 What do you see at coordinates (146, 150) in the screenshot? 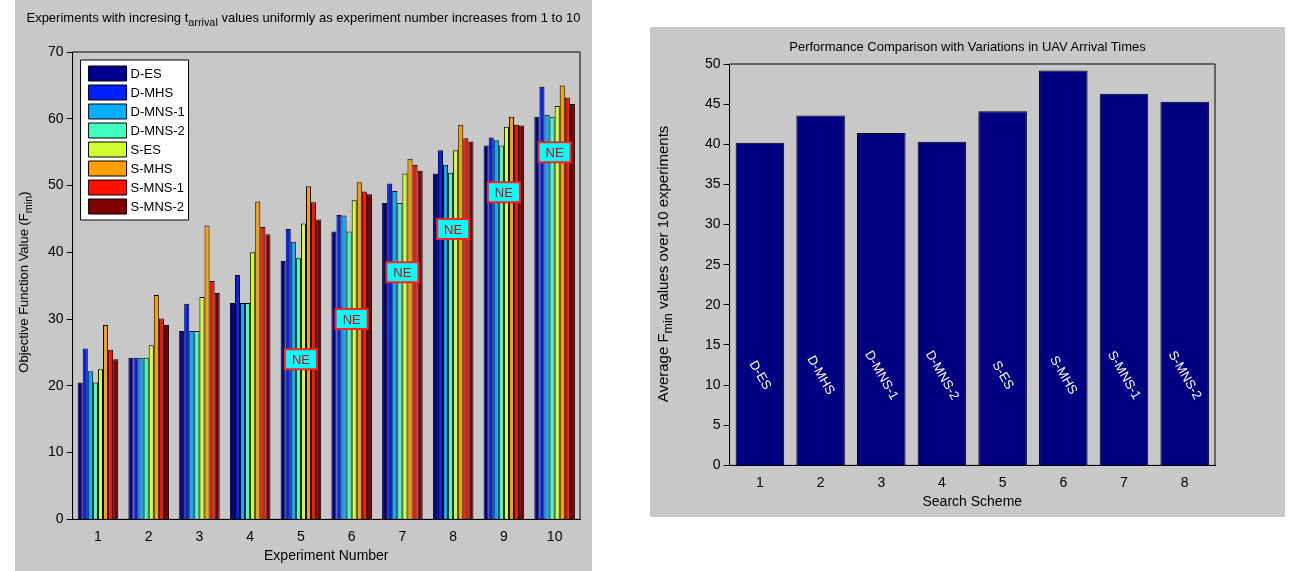
I see `legend-label: S-ES` at bounding box center [146, 150].